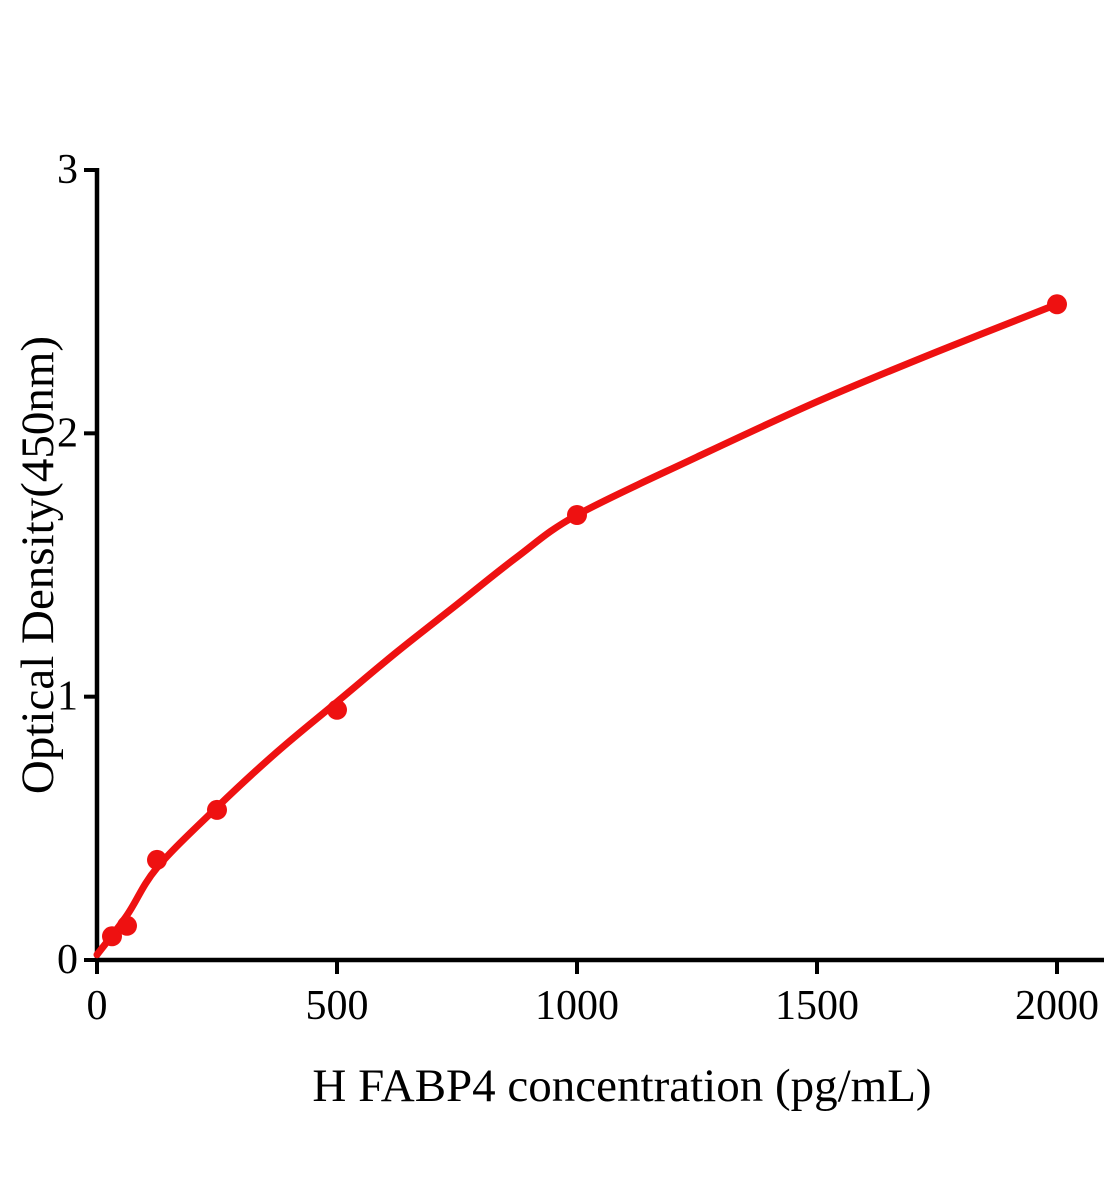 The width and height of the screenshot is (1104, 1200). I want to click on x-axis-title: H FABP4 concentration (pg/mL), so click(621, 1086).